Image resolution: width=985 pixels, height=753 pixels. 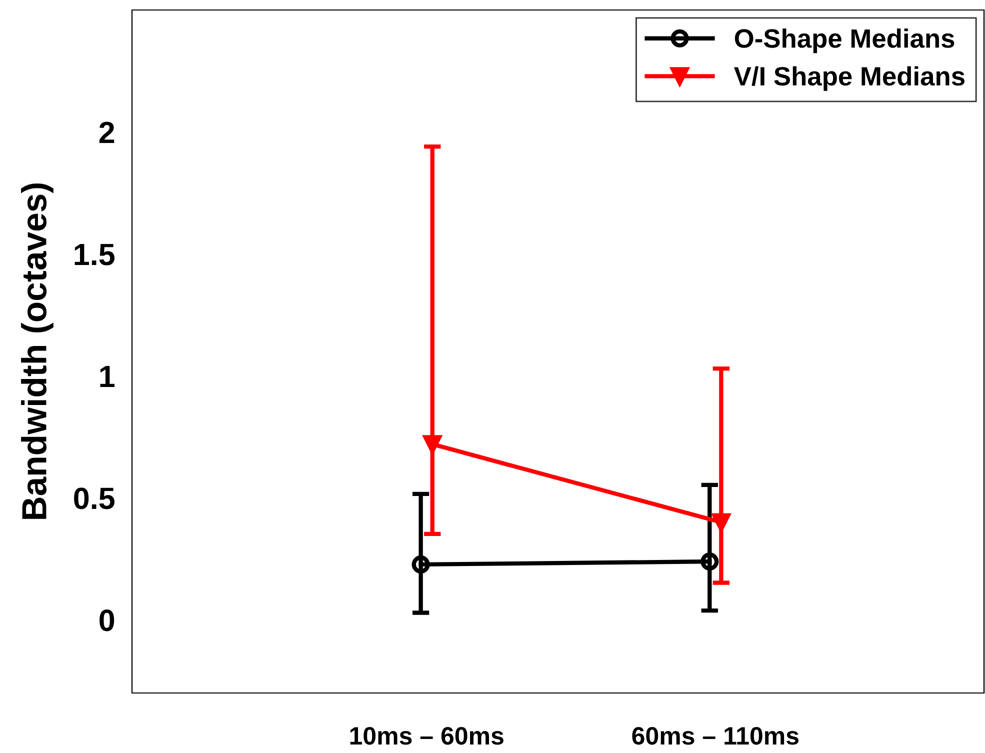 What do you see at coordinates (94, 255) in the screenshot?
I see `y-tick-label: 1.5` at bounding box center [94, 255].